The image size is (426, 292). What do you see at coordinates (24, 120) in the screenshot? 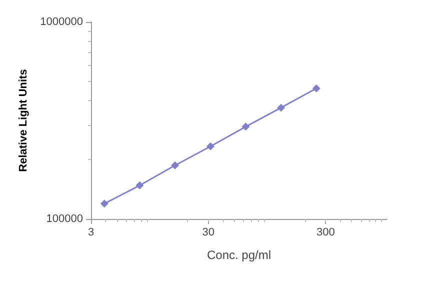
I see `y-axis-title: Relative Light Units` at bounding box center [24, 120].